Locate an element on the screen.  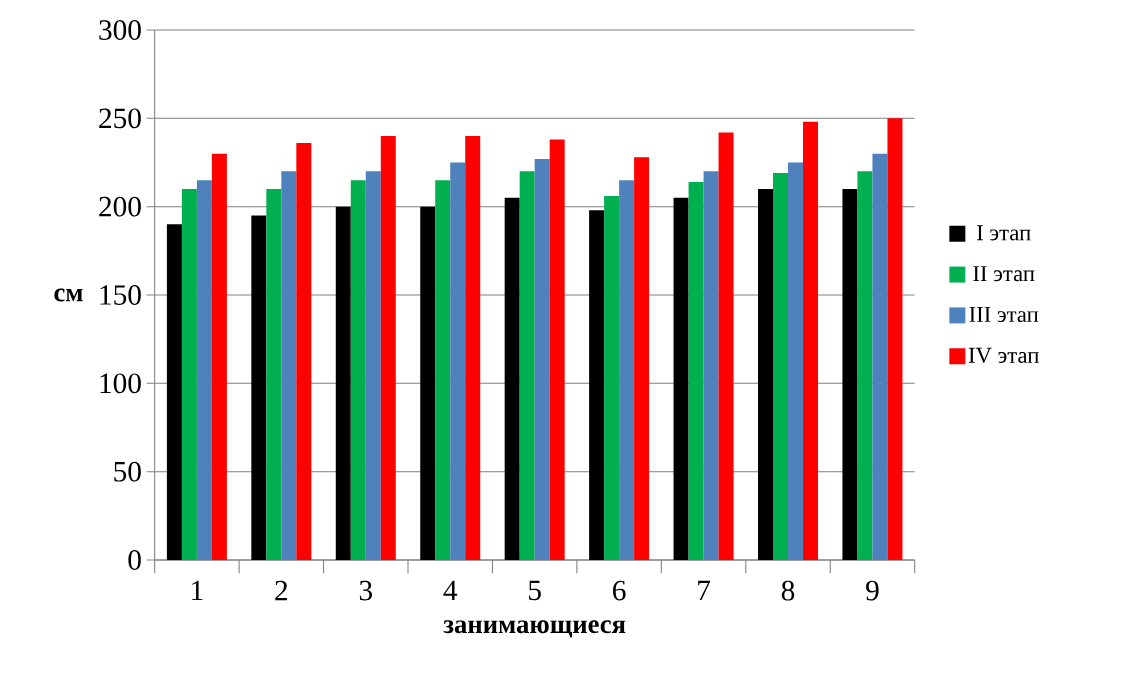
y-tick-label: 100 is located at coordinates (120, 383).